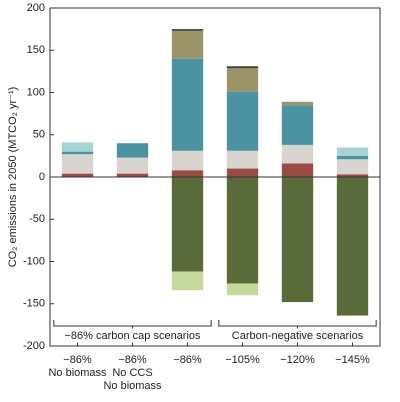  What do you see at coordinates (39, 135) in the screenshot?
I see `y-tick-label: 50` at bounding box center [39, 135].